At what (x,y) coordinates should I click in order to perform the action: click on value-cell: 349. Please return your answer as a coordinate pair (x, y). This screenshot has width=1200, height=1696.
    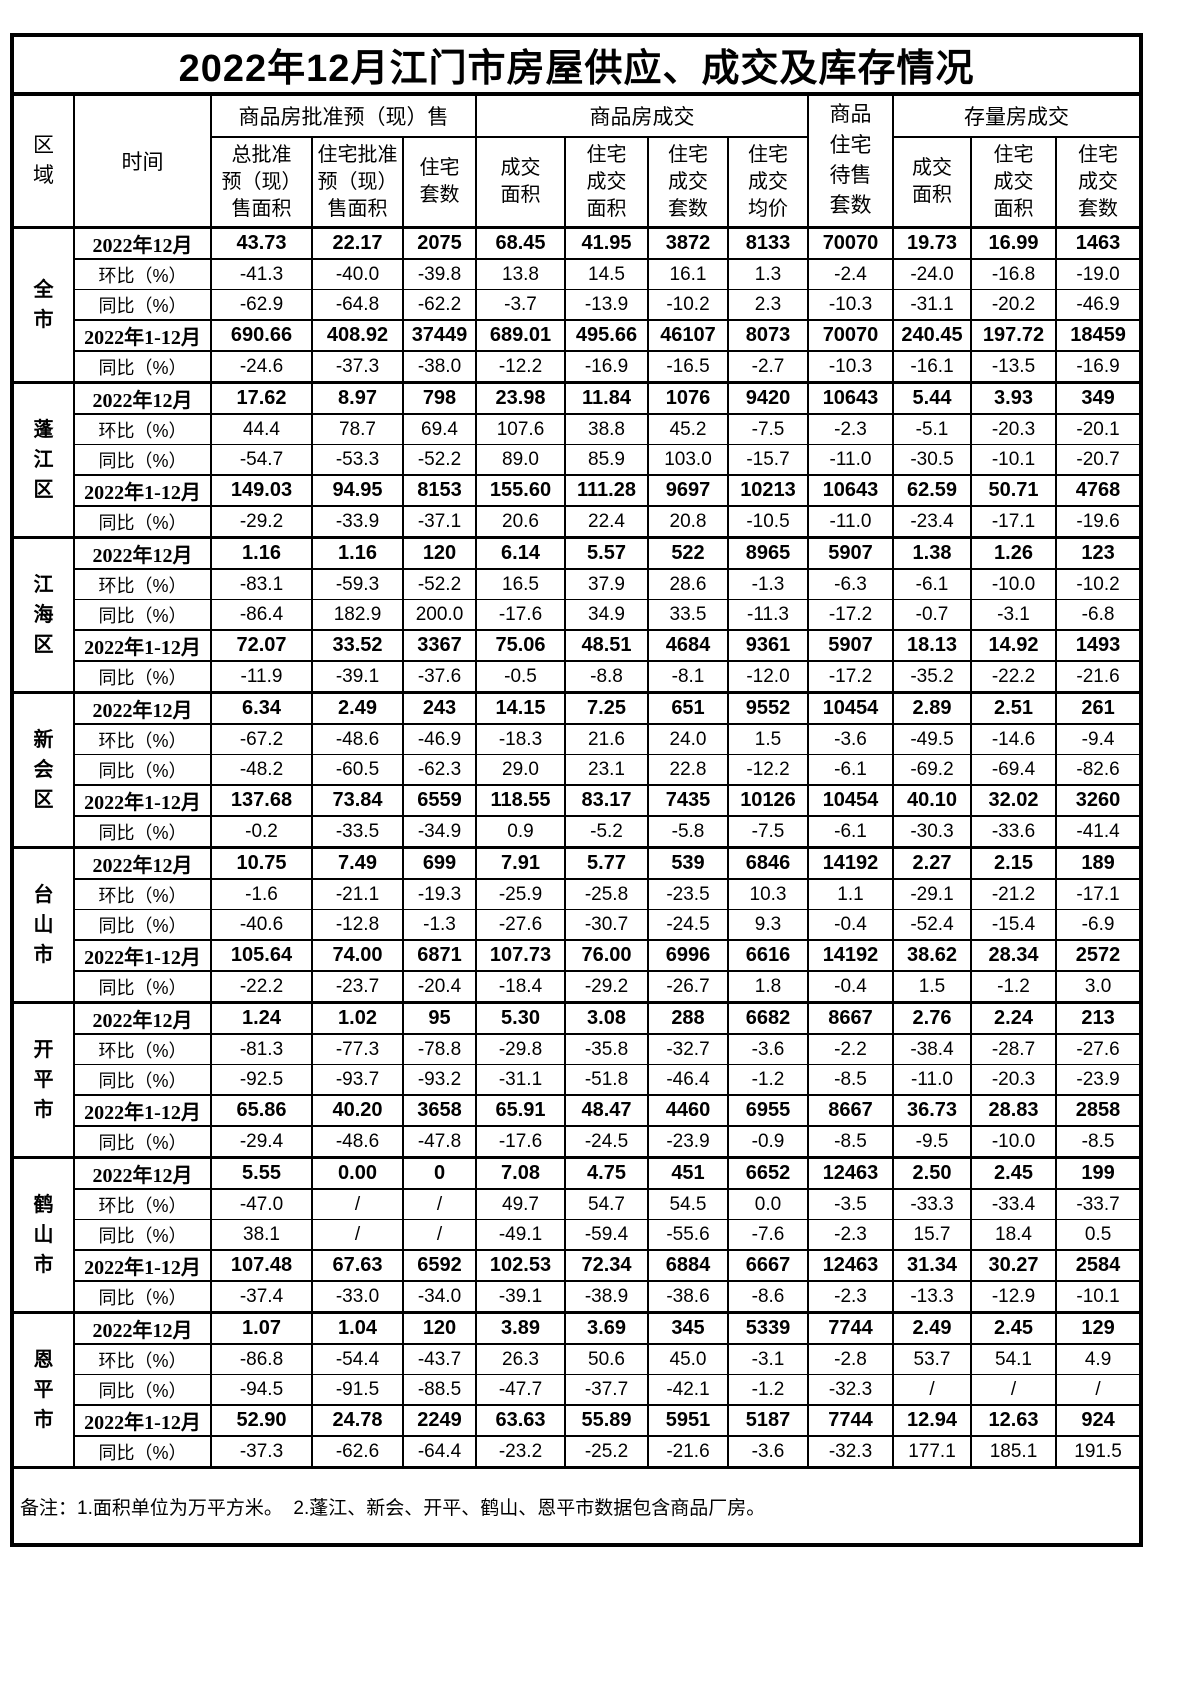
    Looking at the image, I should click on (1098, 398).